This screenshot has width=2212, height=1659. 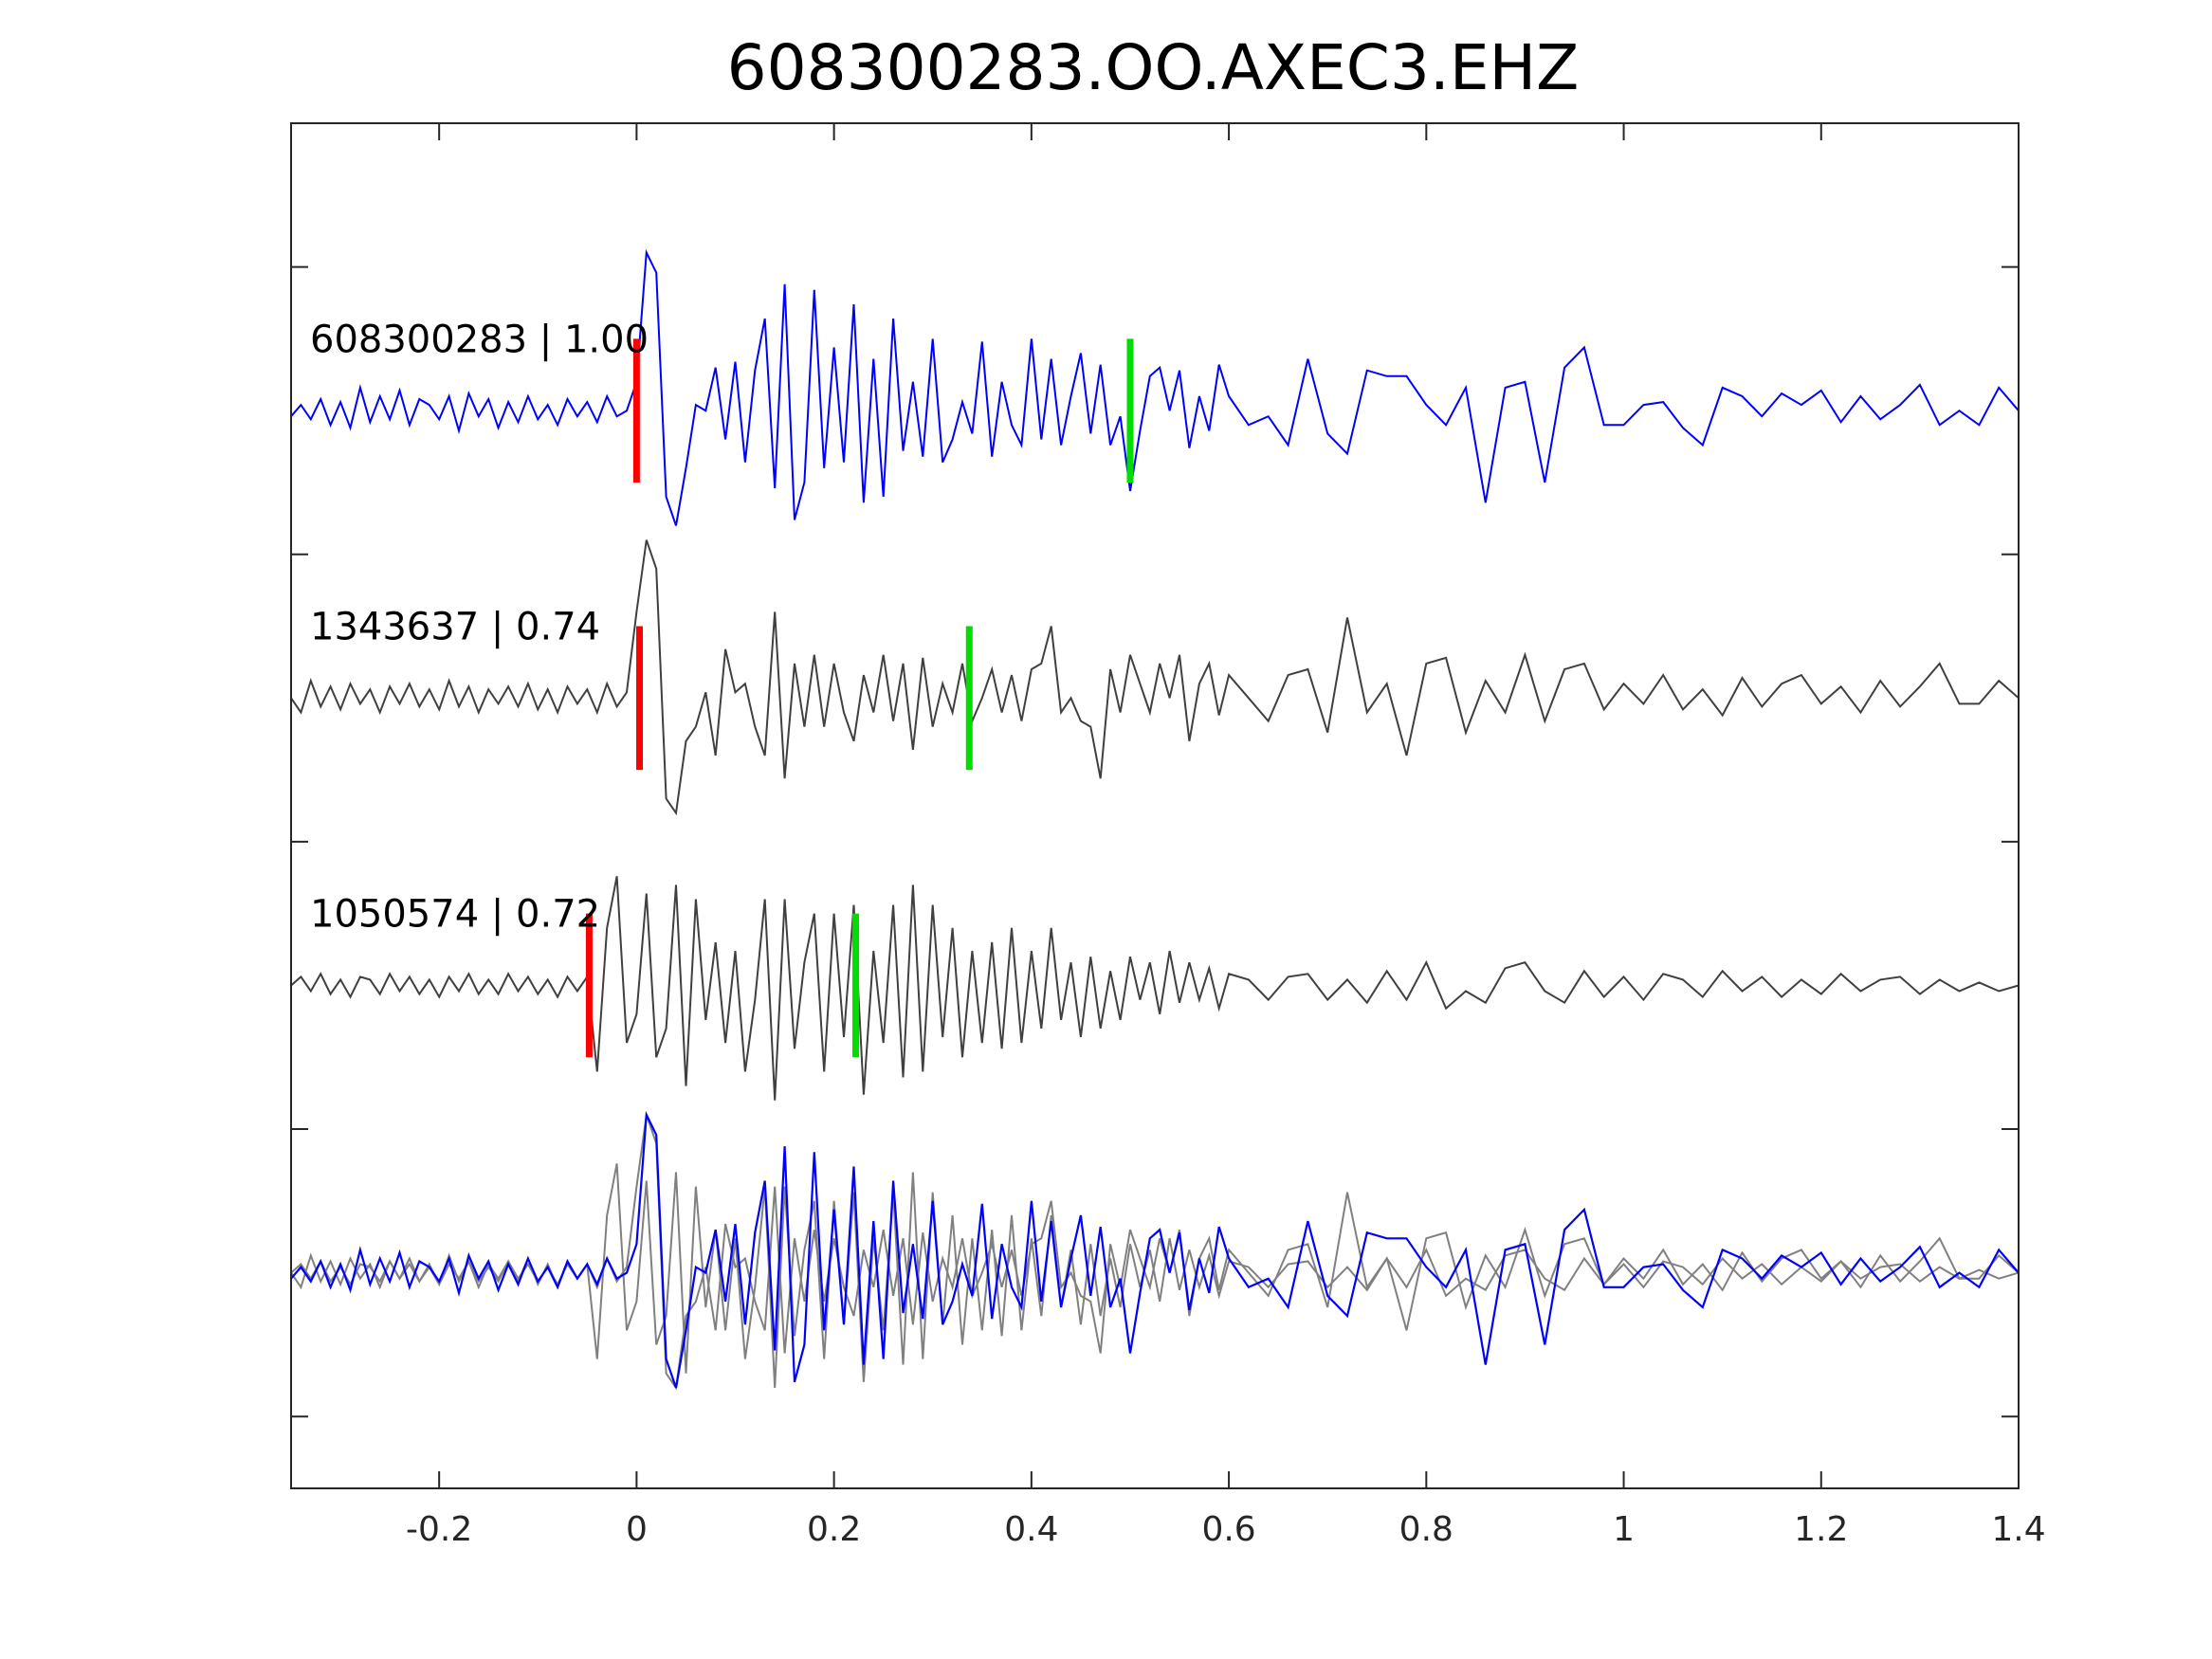 I want to click on trace-label-2: 1343637 | 0.74, so click(x=455, y=627).